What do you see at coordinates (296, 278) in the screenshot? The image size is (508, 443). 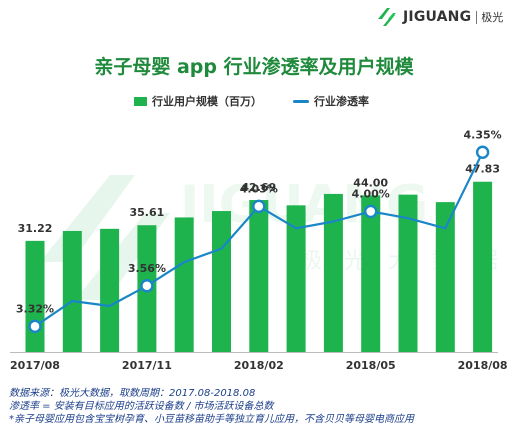 I see `bar-2018/03` at bounding box center [296, 278].